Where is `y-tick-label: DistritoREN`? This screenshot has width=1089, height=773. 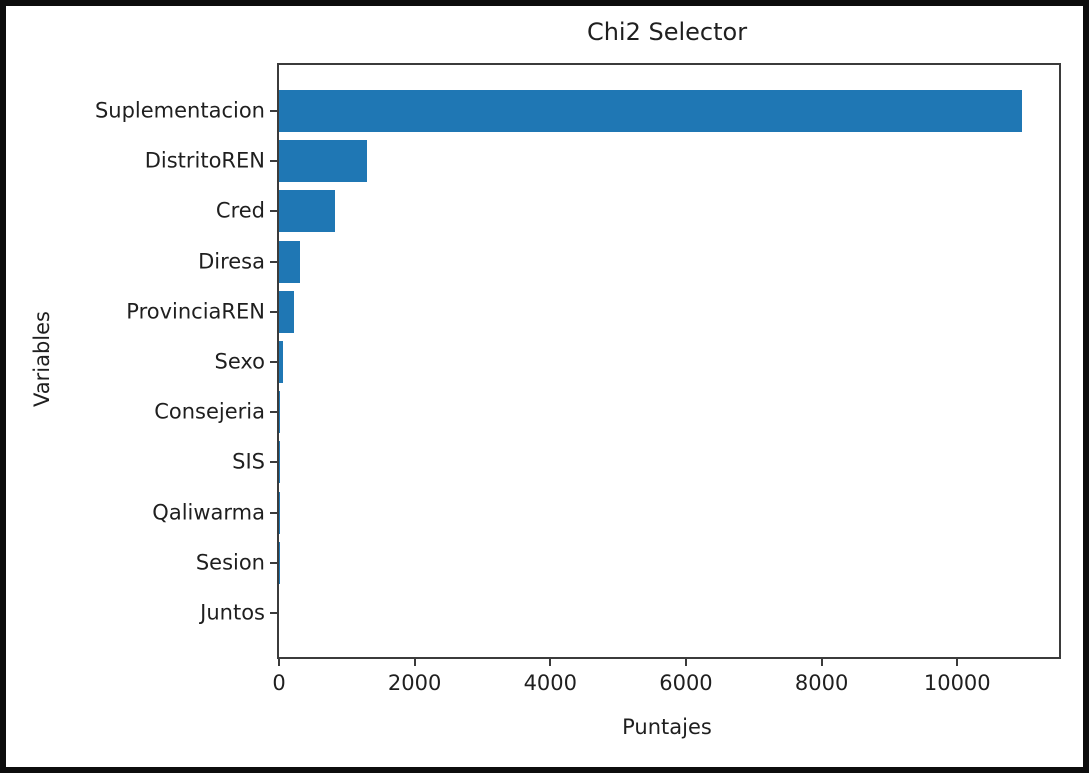 y-tick-label: DistritoREN is located at coordinates (204, 160).